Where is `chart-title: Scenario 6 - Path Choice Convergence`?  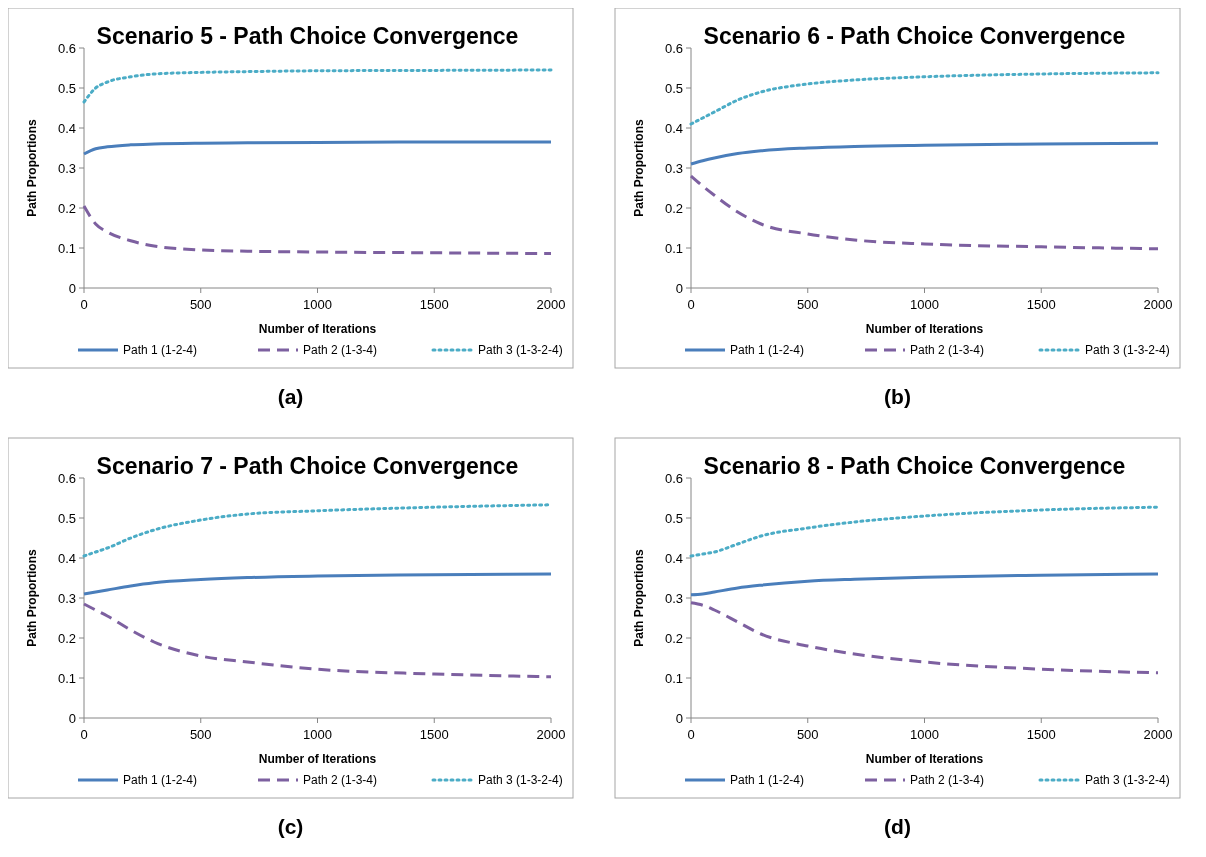 chart-title: Scenario 6 - Path Choice Convergence is located at coordinates (914, 36).